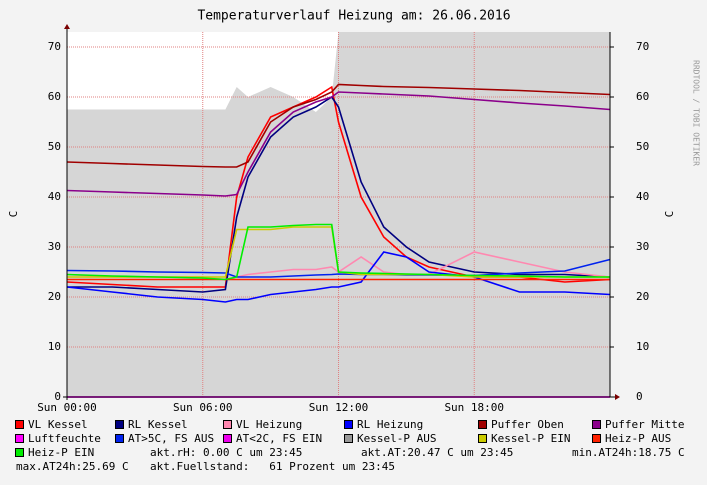 The height and width of the screenshot is (485, 707). I want to click on y-arrow, so click(67, 26).